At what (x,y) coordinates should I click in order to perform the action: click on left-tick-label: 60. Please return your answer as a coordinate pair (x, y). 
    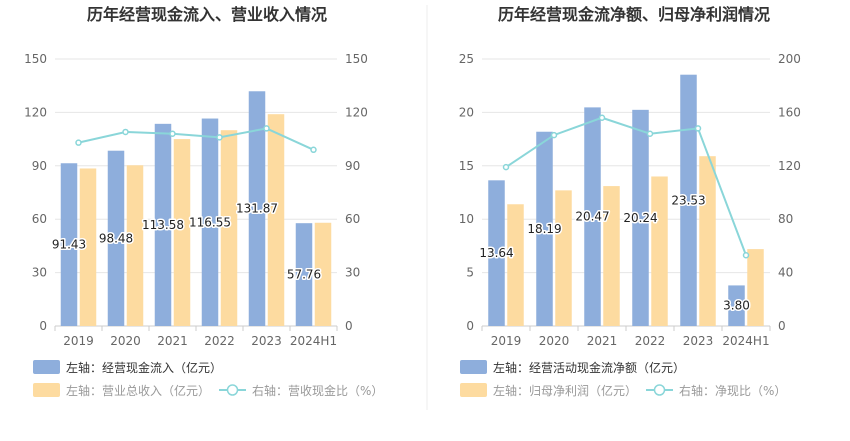
    Looking at the image, I should click on (39, 219).